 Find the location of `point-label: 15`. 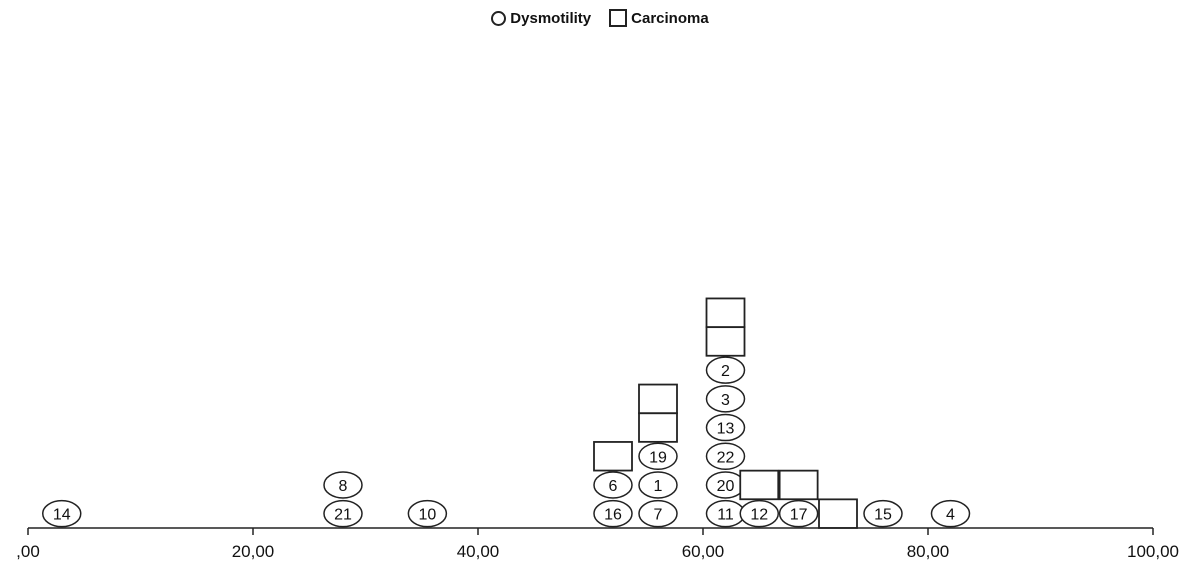

point-label: 15 is located at coordinates (883, 515).